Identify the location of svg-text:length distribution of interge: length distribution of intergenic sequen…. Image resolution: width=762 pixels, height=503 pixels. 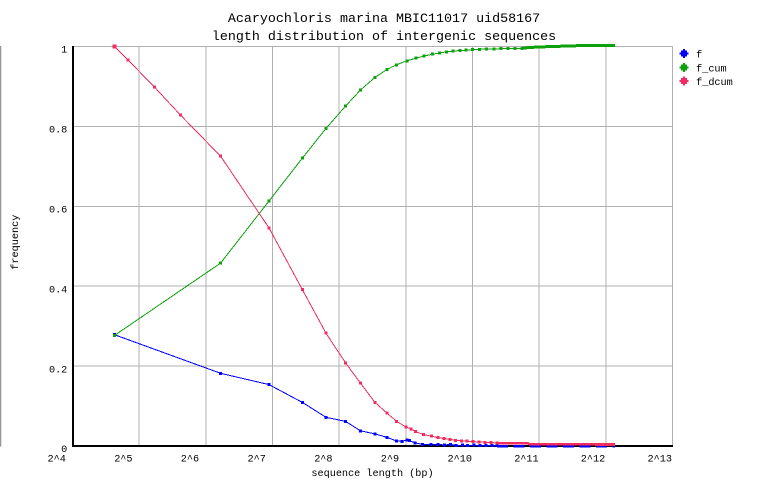
(384, 37).